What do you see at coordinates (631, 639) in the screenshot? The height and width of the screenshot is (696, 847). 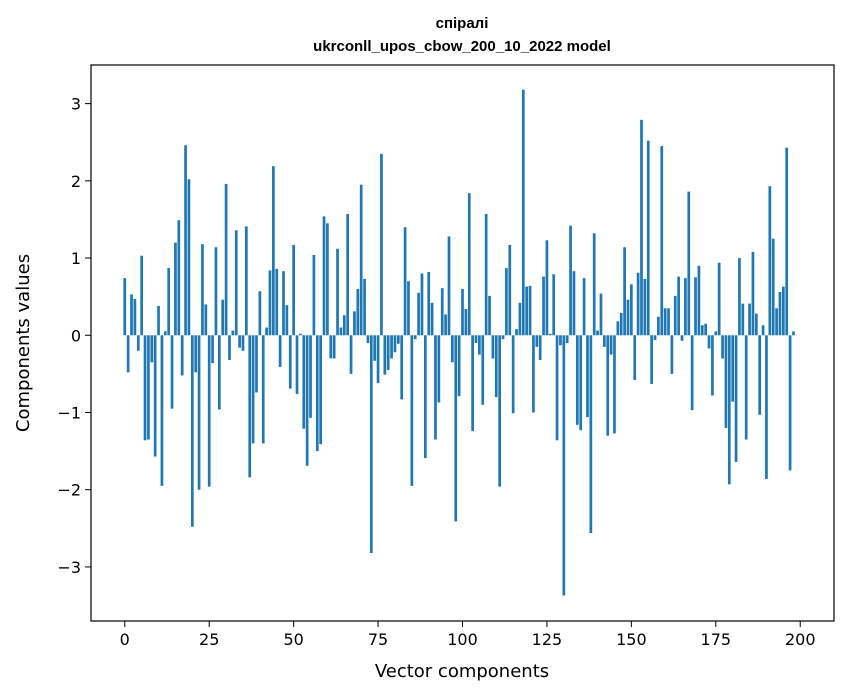 I see `x-tick-label: 150` at bounding box center [631, 639].